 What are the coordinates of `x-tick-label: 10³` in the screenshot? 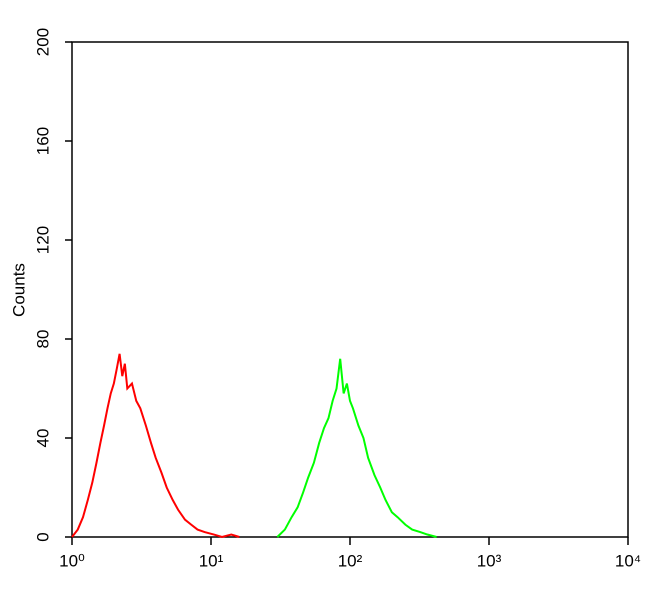 It's located at (489, 560).